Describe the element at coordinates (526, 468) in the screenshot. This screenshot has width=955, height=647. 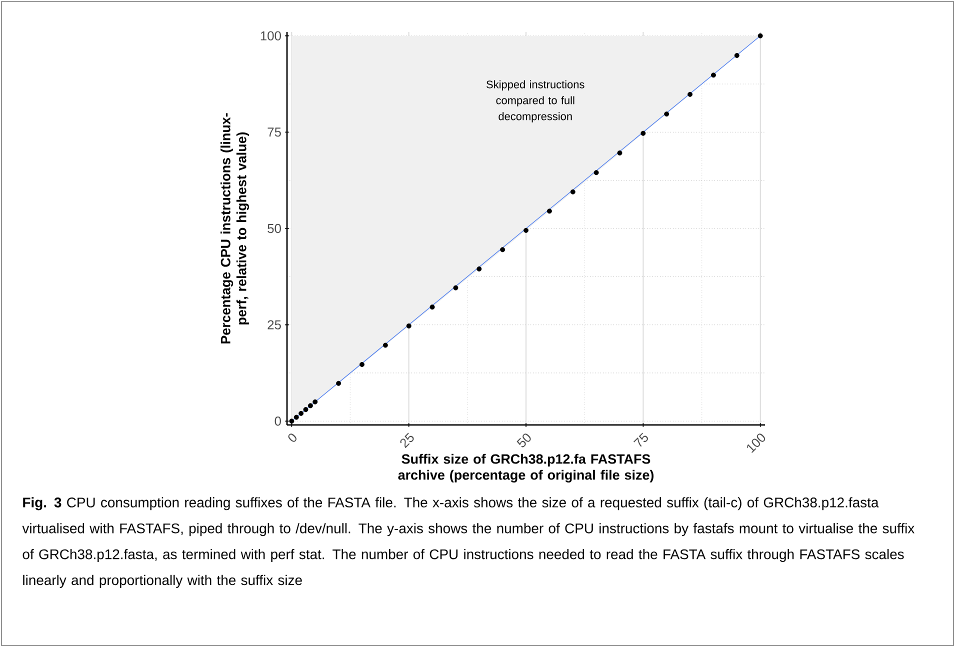
I see `x-axis-title: Suffix size of GRCh38.p12.fa FASTAFS archive (percentage of original file size)` at that location.